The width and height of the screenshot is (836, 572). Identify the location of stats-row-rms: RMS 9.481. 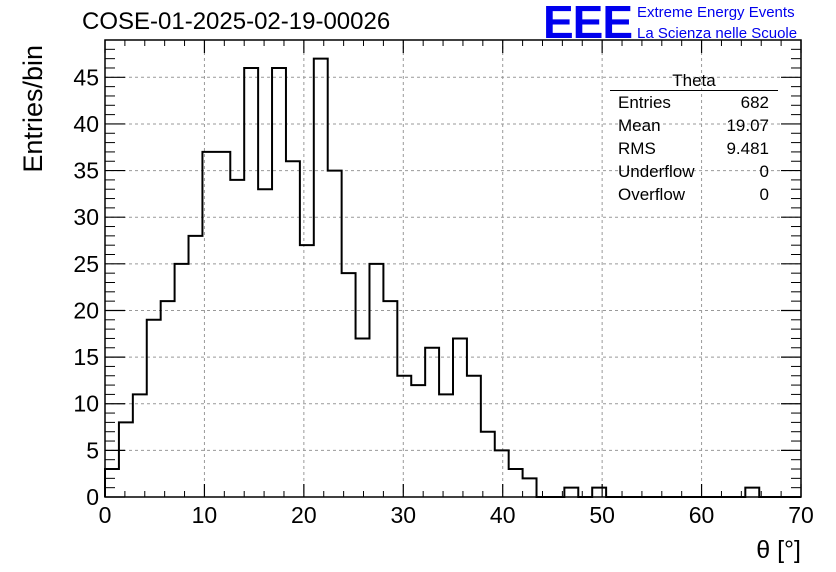
(694, 148).